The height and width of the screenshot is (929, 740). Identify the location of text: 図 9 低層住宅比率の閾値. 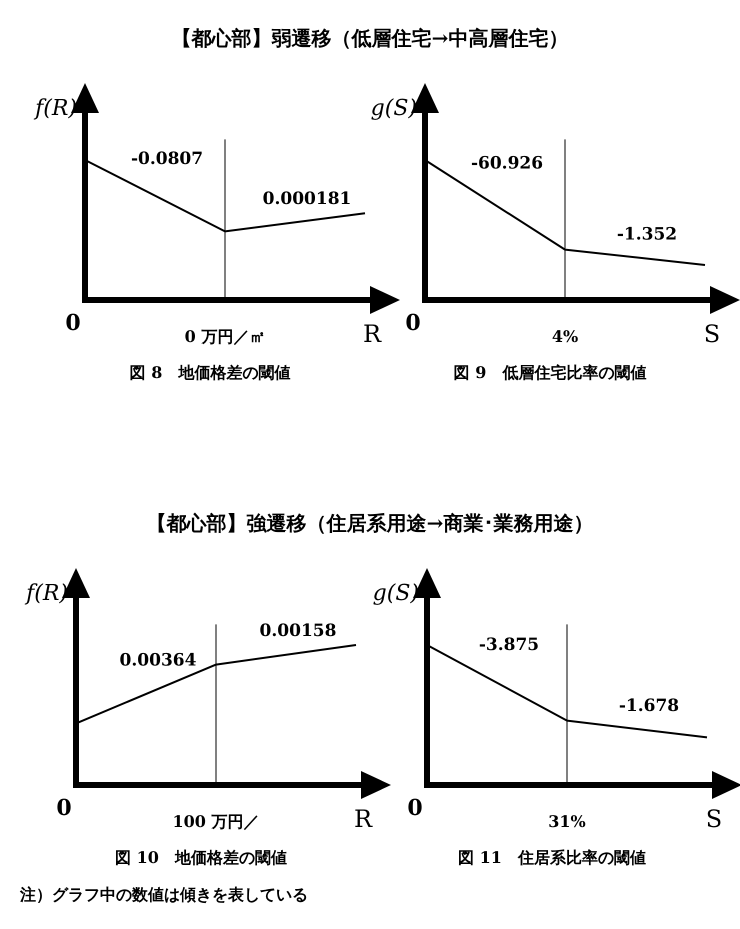
(550, 372).